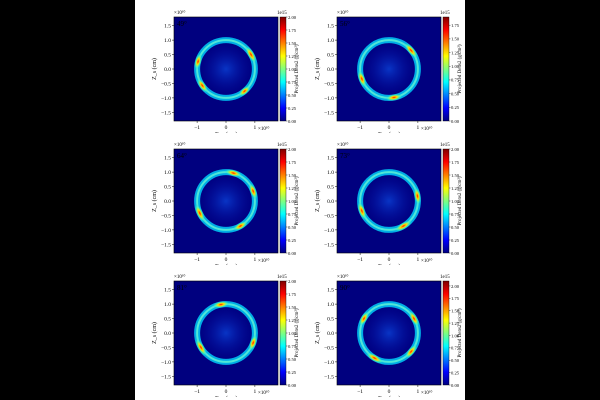  I want to click on angle-label: 49°, so click(182, 24).